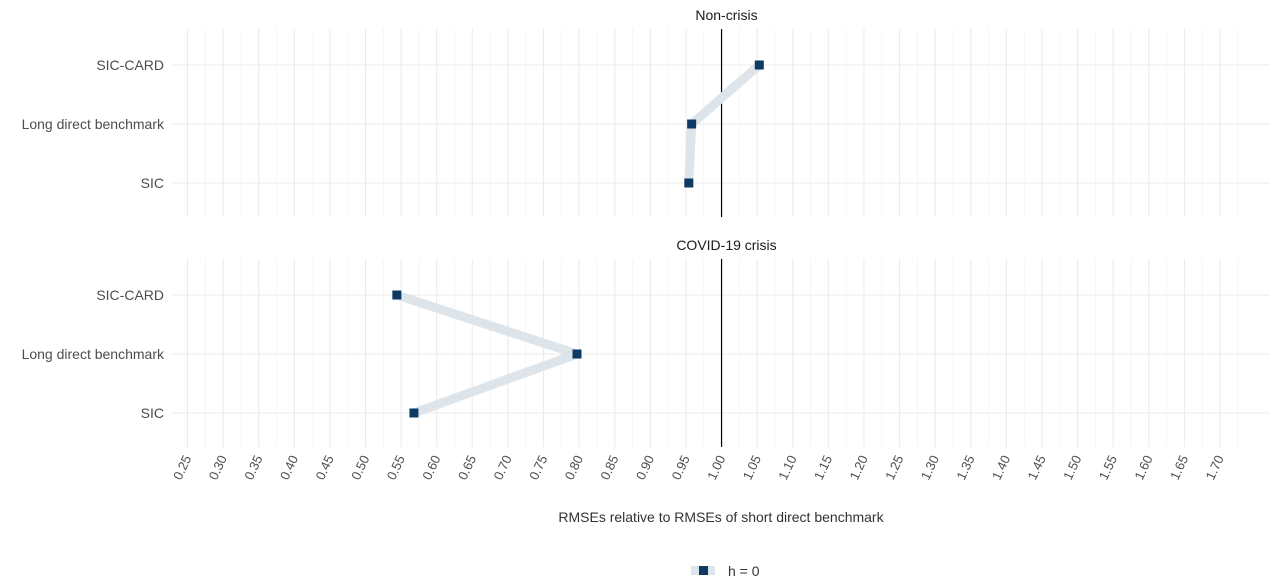 The width and height of the screenshot is (1270, 581). Describe the element at coordinates (502, 467) in the screenshot. I see `x-tick-label: 0.70` at that location.